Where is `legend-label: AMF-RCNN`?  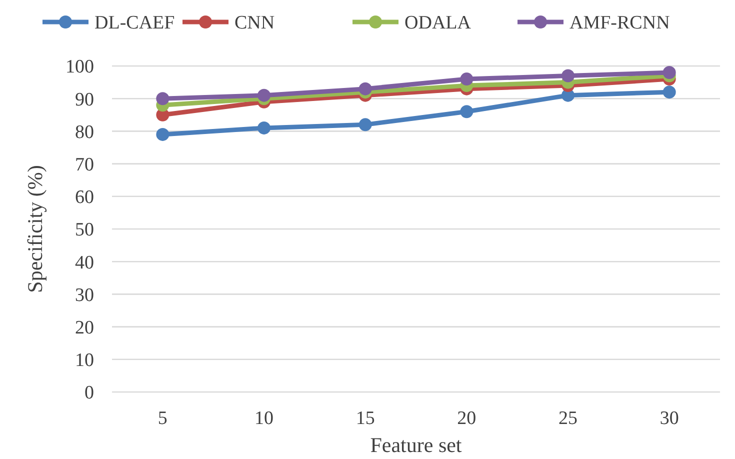 legend-label: AMF-RCNN is located at coordinates (620, 23).